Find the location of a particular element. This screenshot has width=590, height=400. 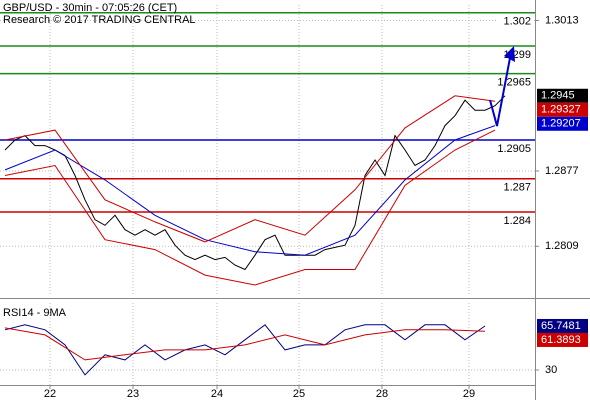

x-tick-label: 25 is located at coordinates (299, 394).